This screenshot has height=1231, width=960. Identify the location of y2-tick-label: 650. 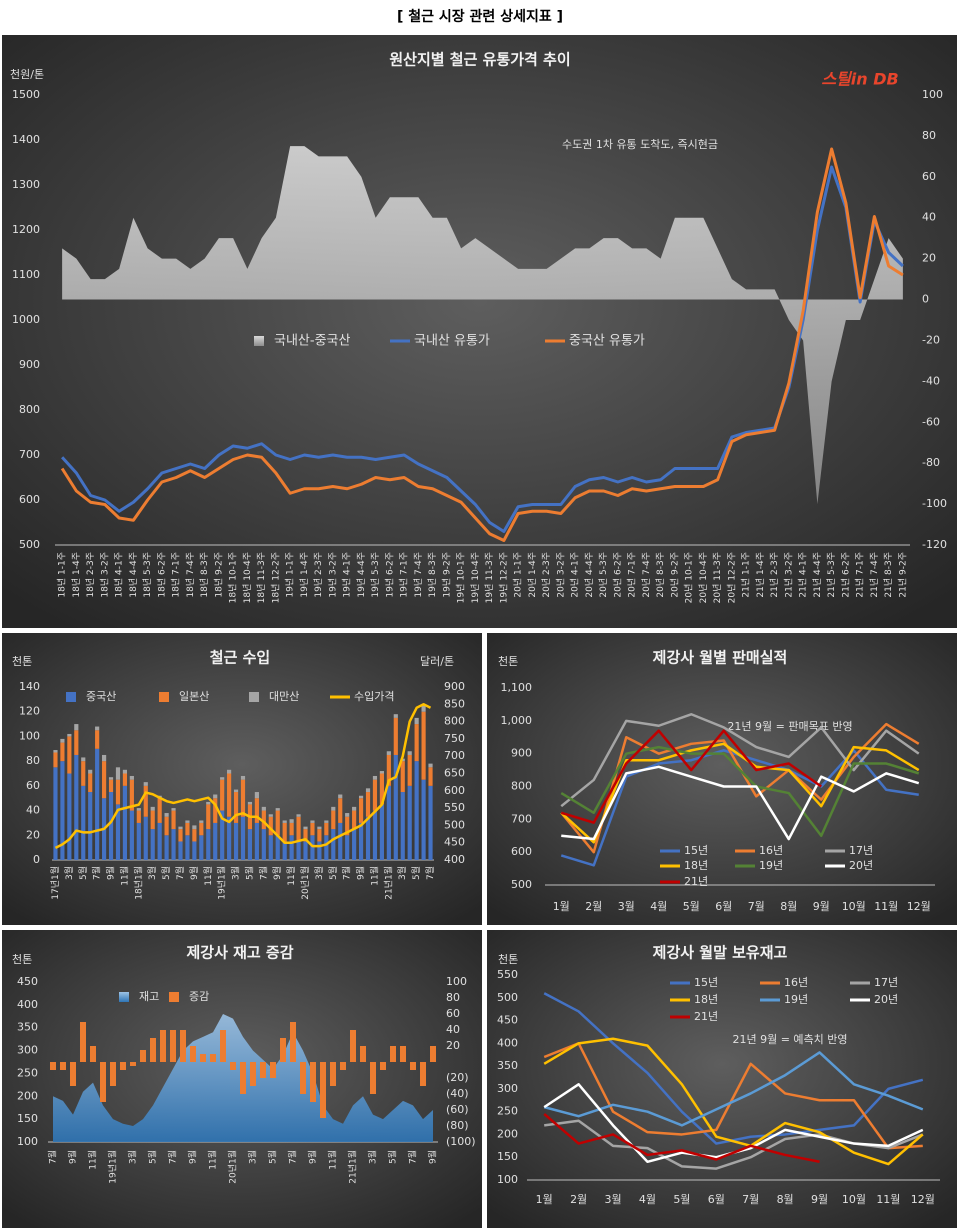
(454, 773).